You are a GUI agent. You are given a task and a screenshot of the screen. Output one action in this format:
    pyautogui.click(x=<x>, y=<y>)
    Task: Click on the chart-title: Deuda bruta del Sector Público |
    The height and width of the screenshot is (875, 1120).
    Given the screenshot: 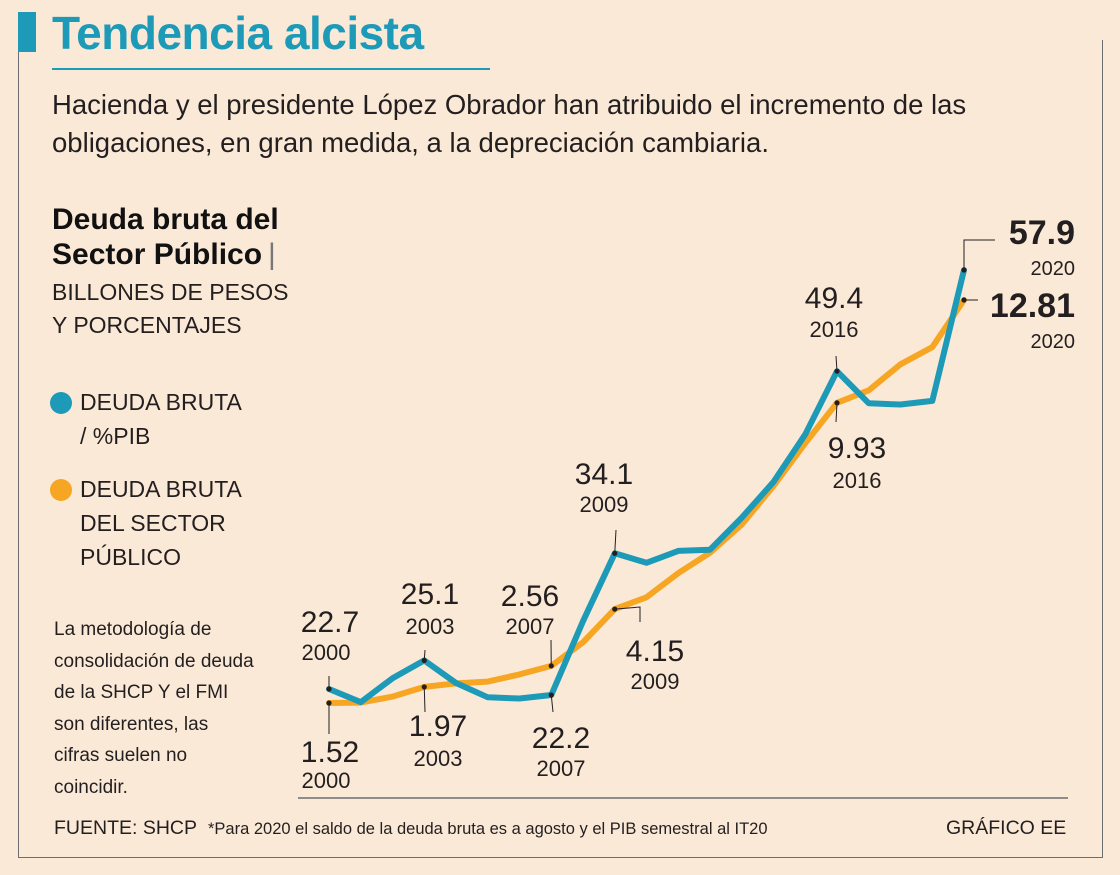 What is the action you would take?
    pyautogui.click(x=202, y=237)
    